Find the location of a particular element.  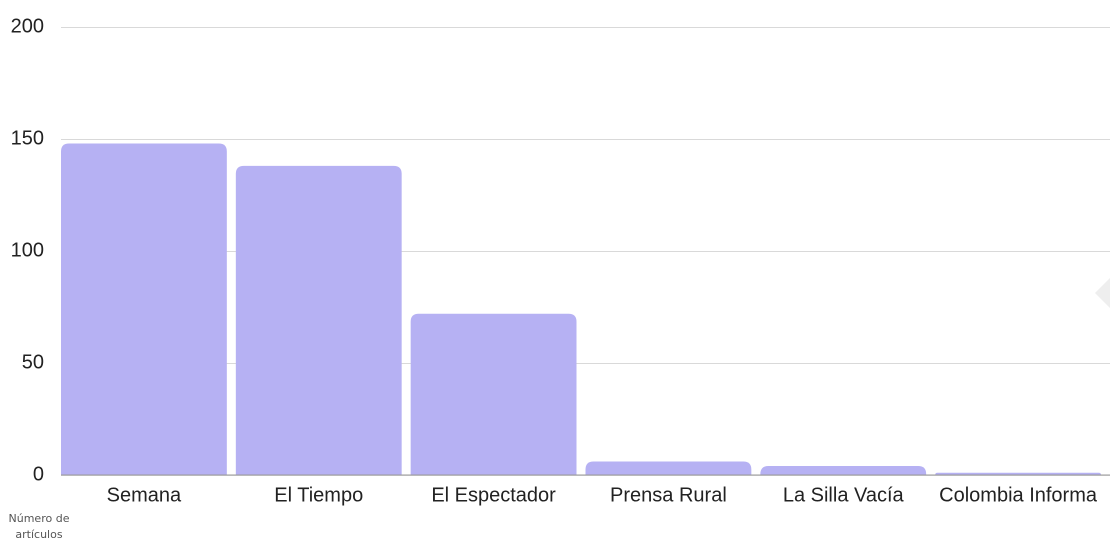

scroll-hint is located at coordinates (1102, 293).